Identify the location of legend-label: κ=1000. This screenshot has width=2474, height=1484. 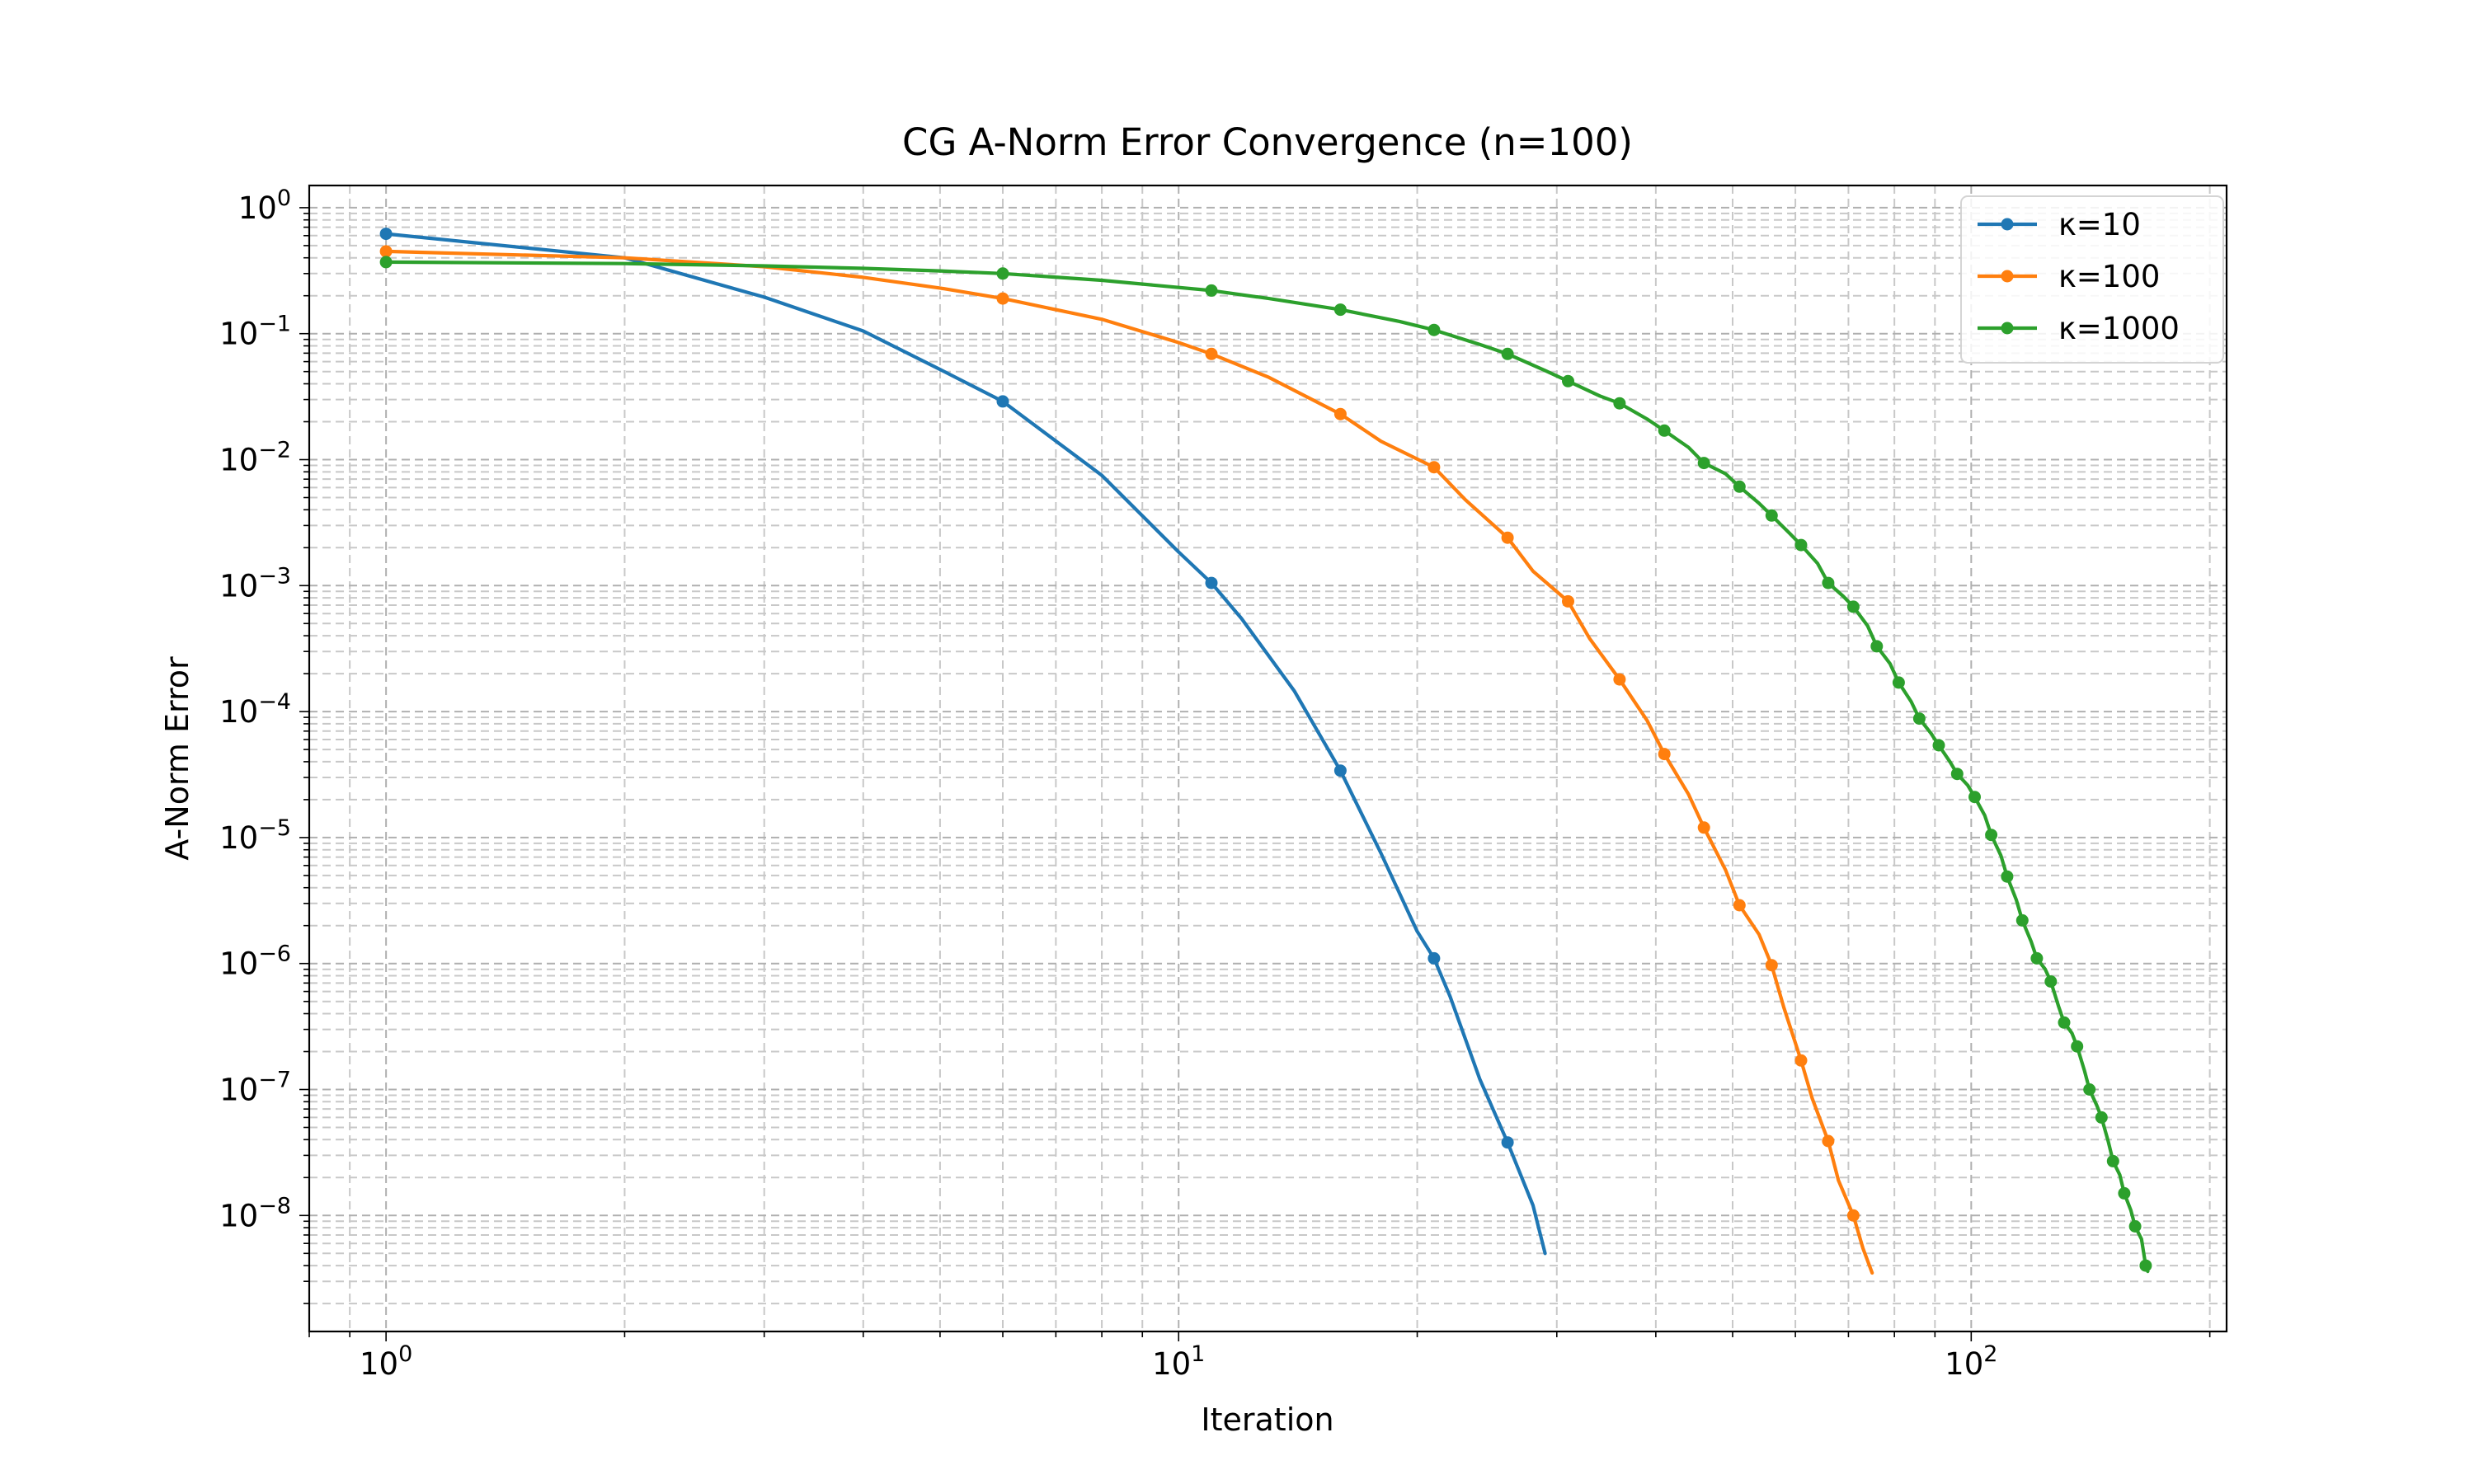
(2119, 328).